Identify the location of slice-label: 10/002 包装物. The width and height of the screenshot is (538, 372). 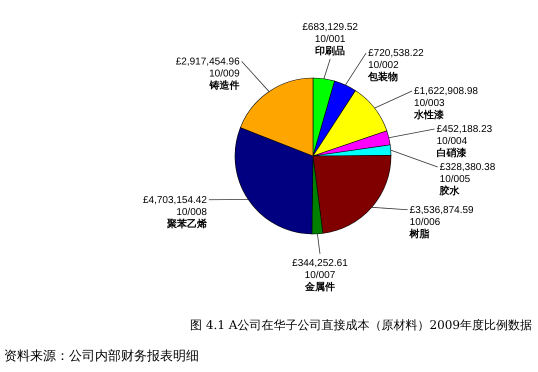
(383, 72).